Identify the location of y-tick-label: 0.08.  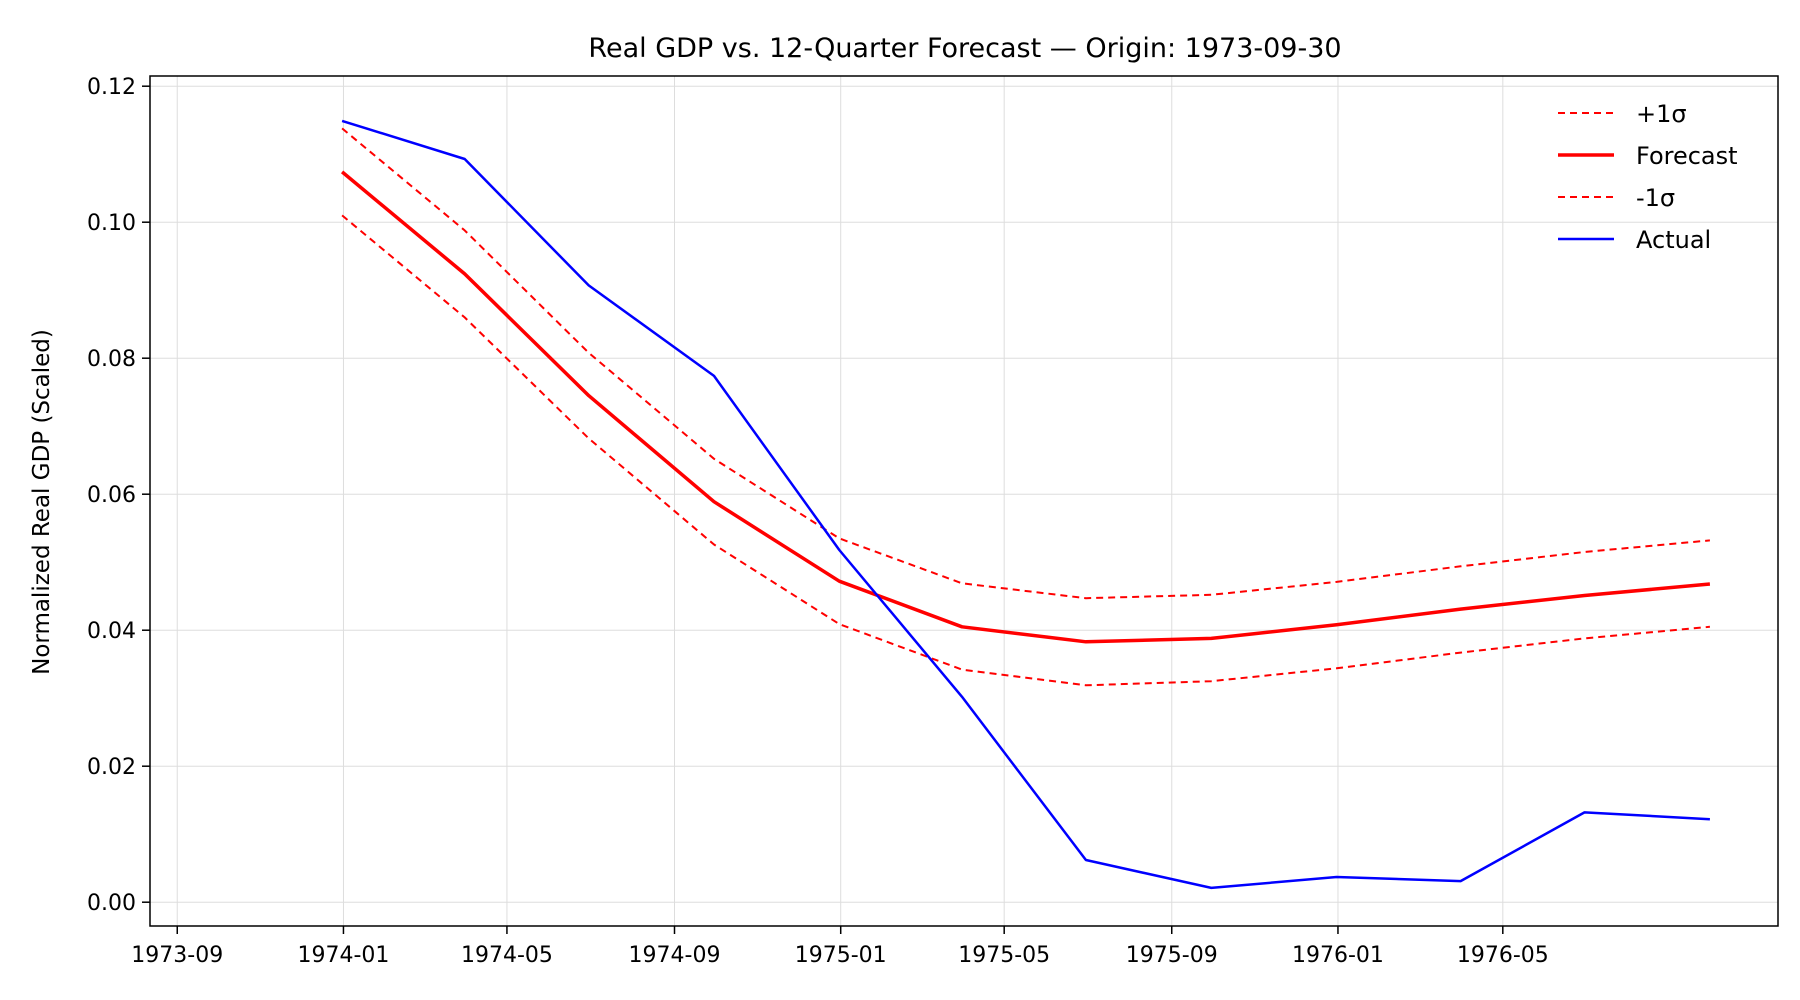
(111, 359).